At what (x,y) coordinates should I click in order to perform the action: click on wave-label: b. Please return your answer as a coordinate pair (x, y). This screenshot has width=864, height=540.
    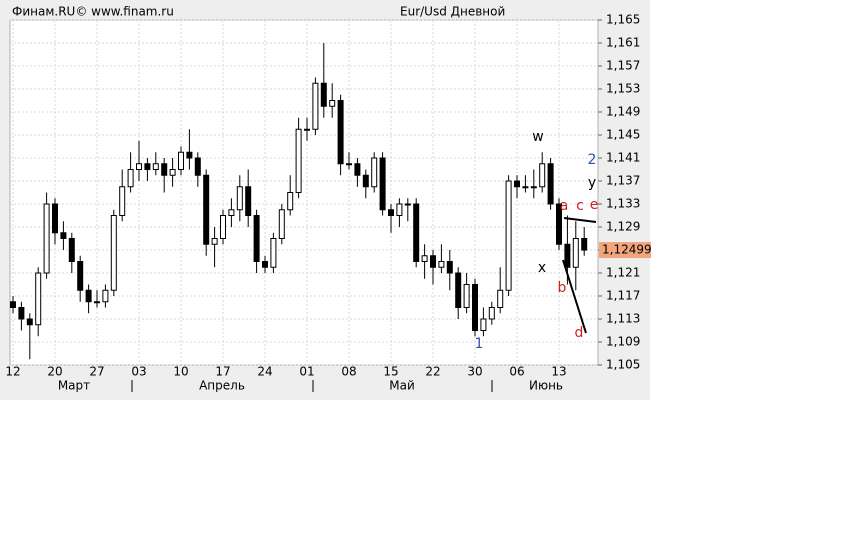
    Looking at the image, I should click on (562, 288).